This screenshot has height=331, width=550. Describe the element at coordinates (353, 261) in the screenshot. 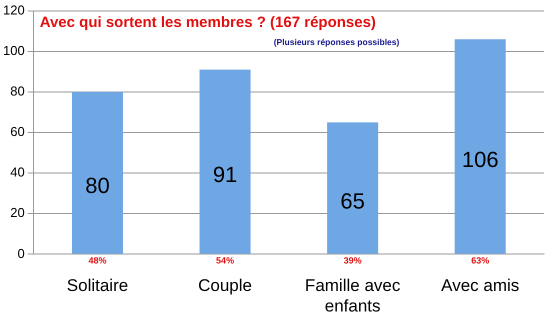

I see `annotation: 39%` at that location.